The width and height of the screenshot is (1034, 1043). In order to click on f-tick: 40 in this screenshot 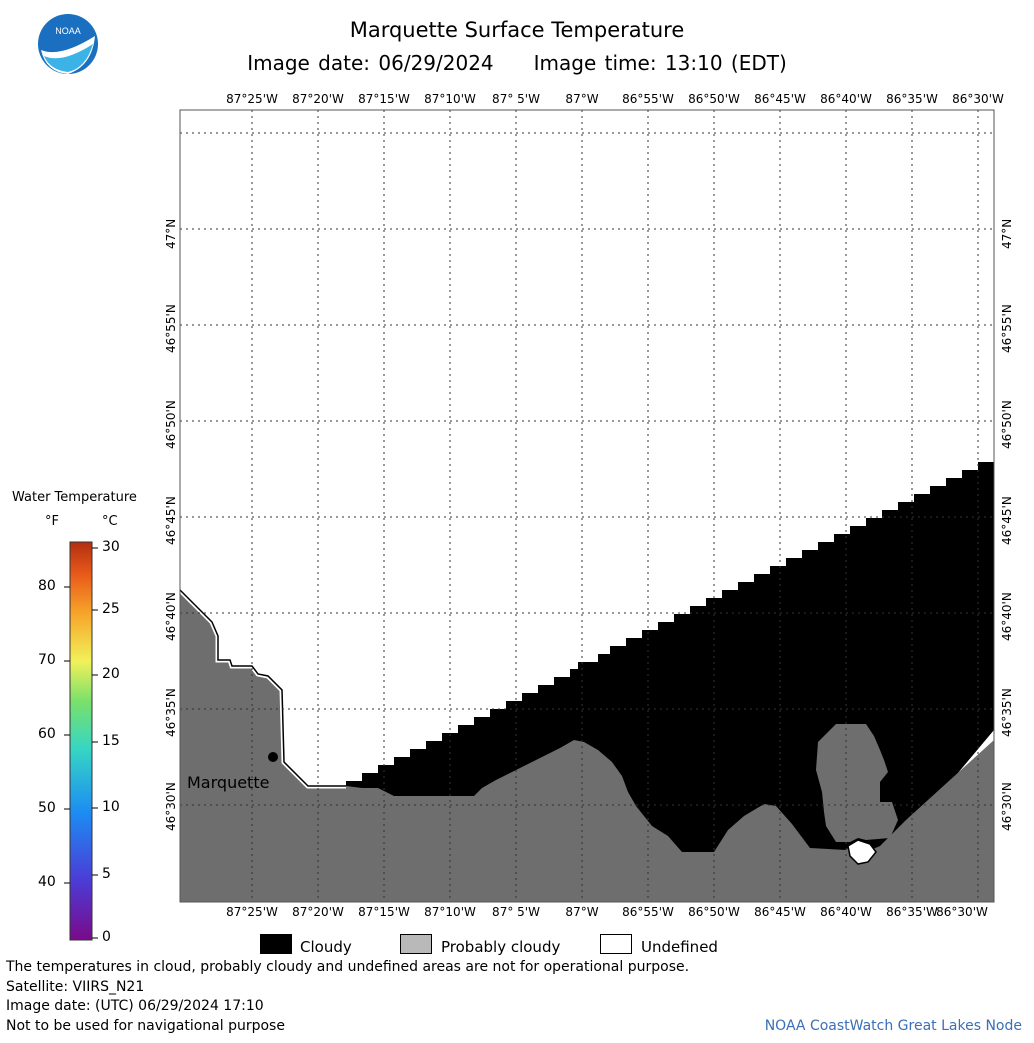, I will do `click(47, 882)`.